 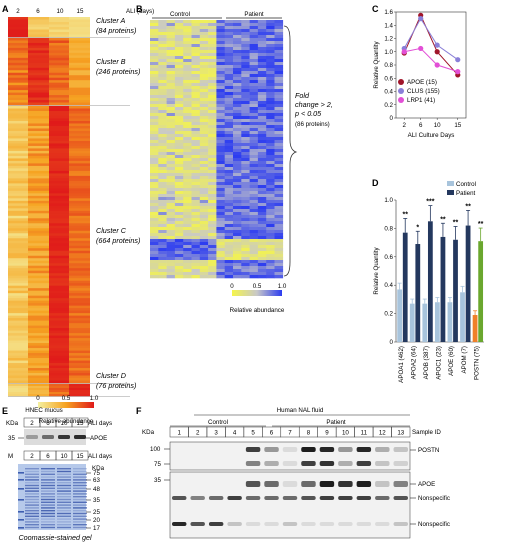 What do you see at coordinates (11, 438) in the screenshot?
I see `panel-e-blot-marker: 35` at bounding box center [11, 438].